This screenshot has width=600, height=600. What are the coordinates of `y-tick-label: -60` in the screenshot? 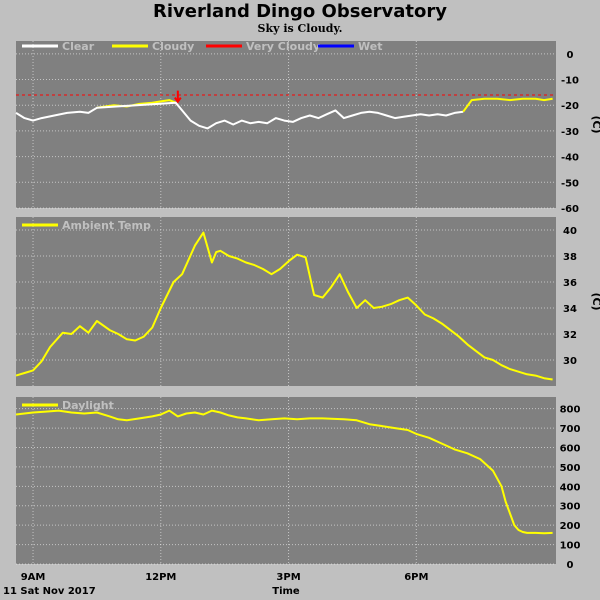 It's located at (570, 209).